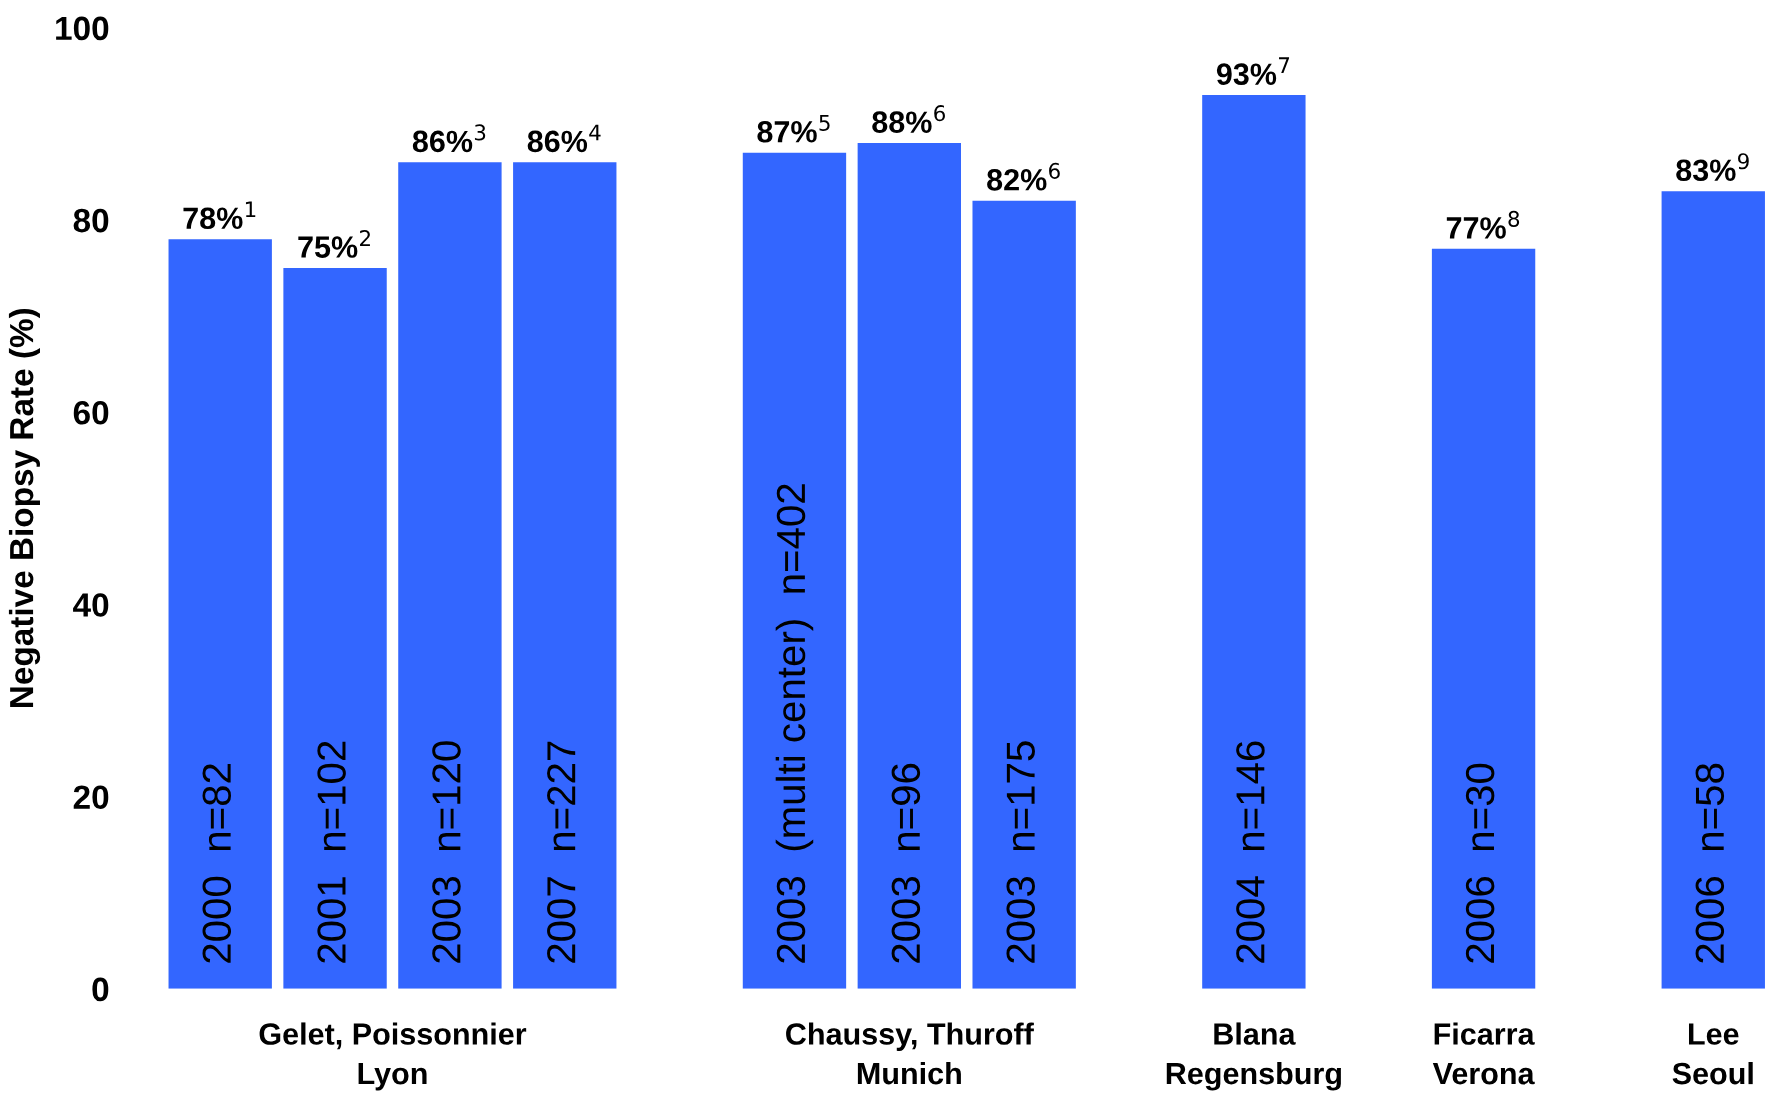 The height and width of the screenshot is (1111, 1780). What do you see at coordinates (91, 605) in the screenshot?
I see `y-tick-label: 40` at bounding box center [91, 605].